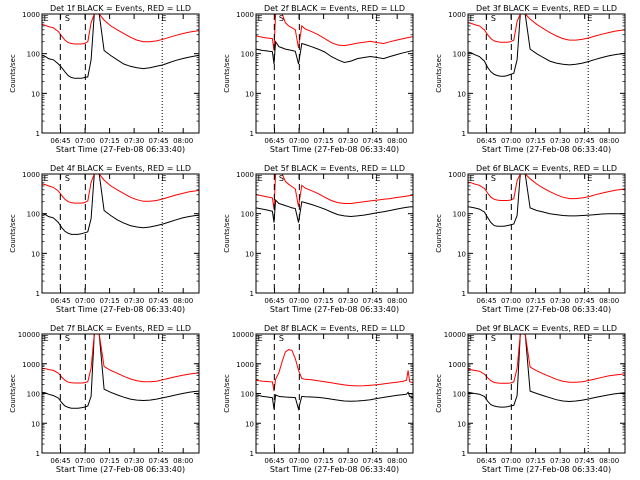 Image resolution: width=640 pixels, height=480 pixels. What do you see at coordinates (546, 8) in the screenshot?
I see `panel-title: Det 3f BLACK = Events, RED = LLD` at bounding box center [546, 8].